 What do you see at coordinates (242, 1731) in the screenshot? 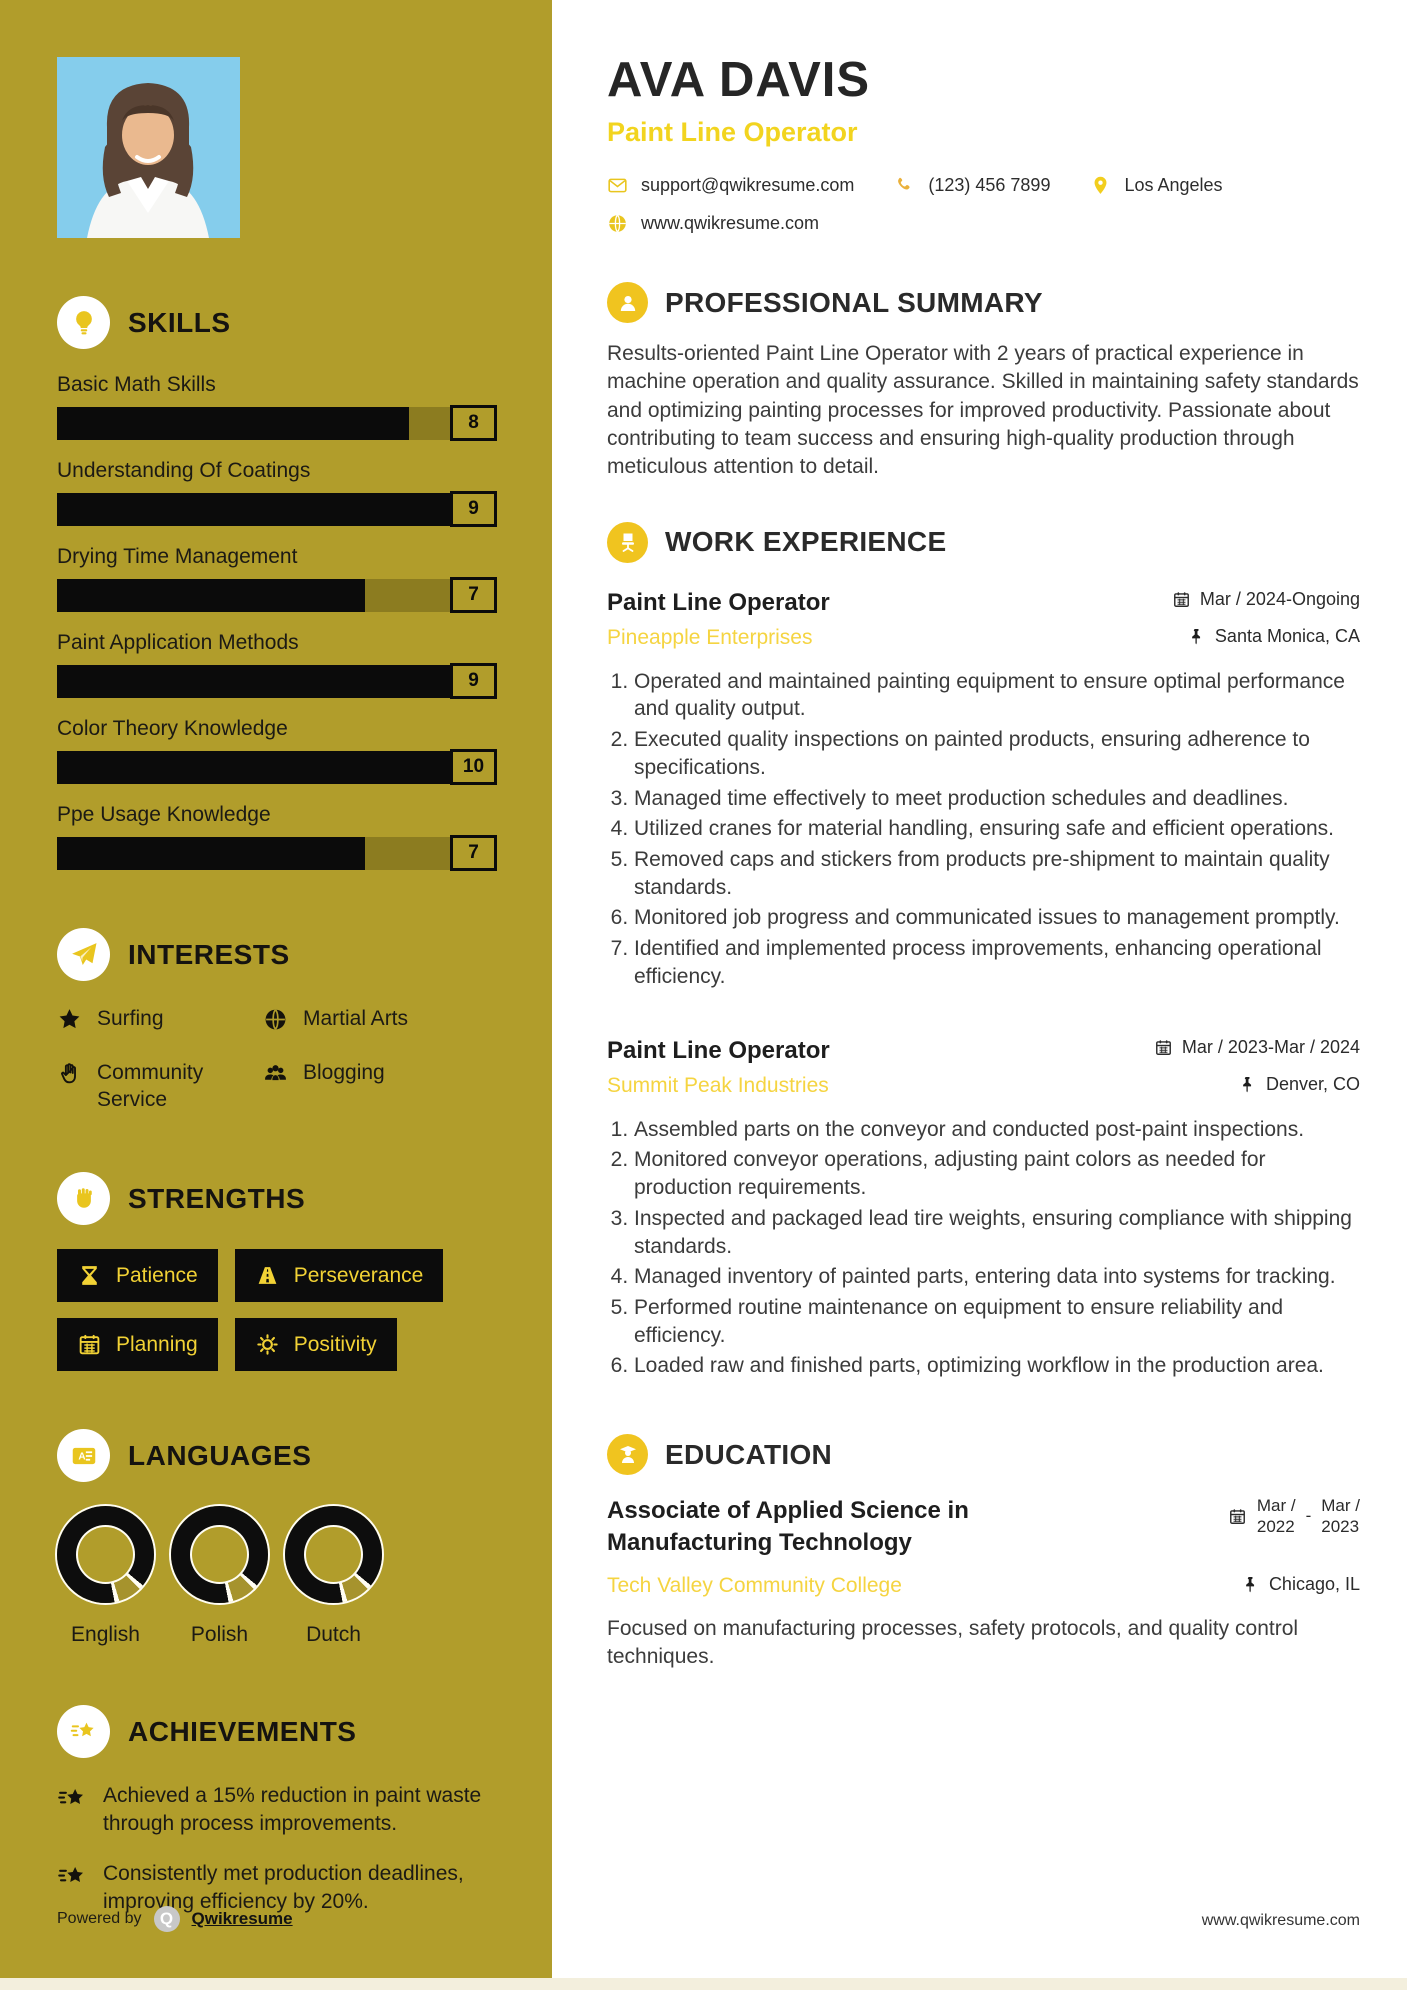
I see `achievements-title: ACHIEVEMENTS` at bounding box center [242, 1731].